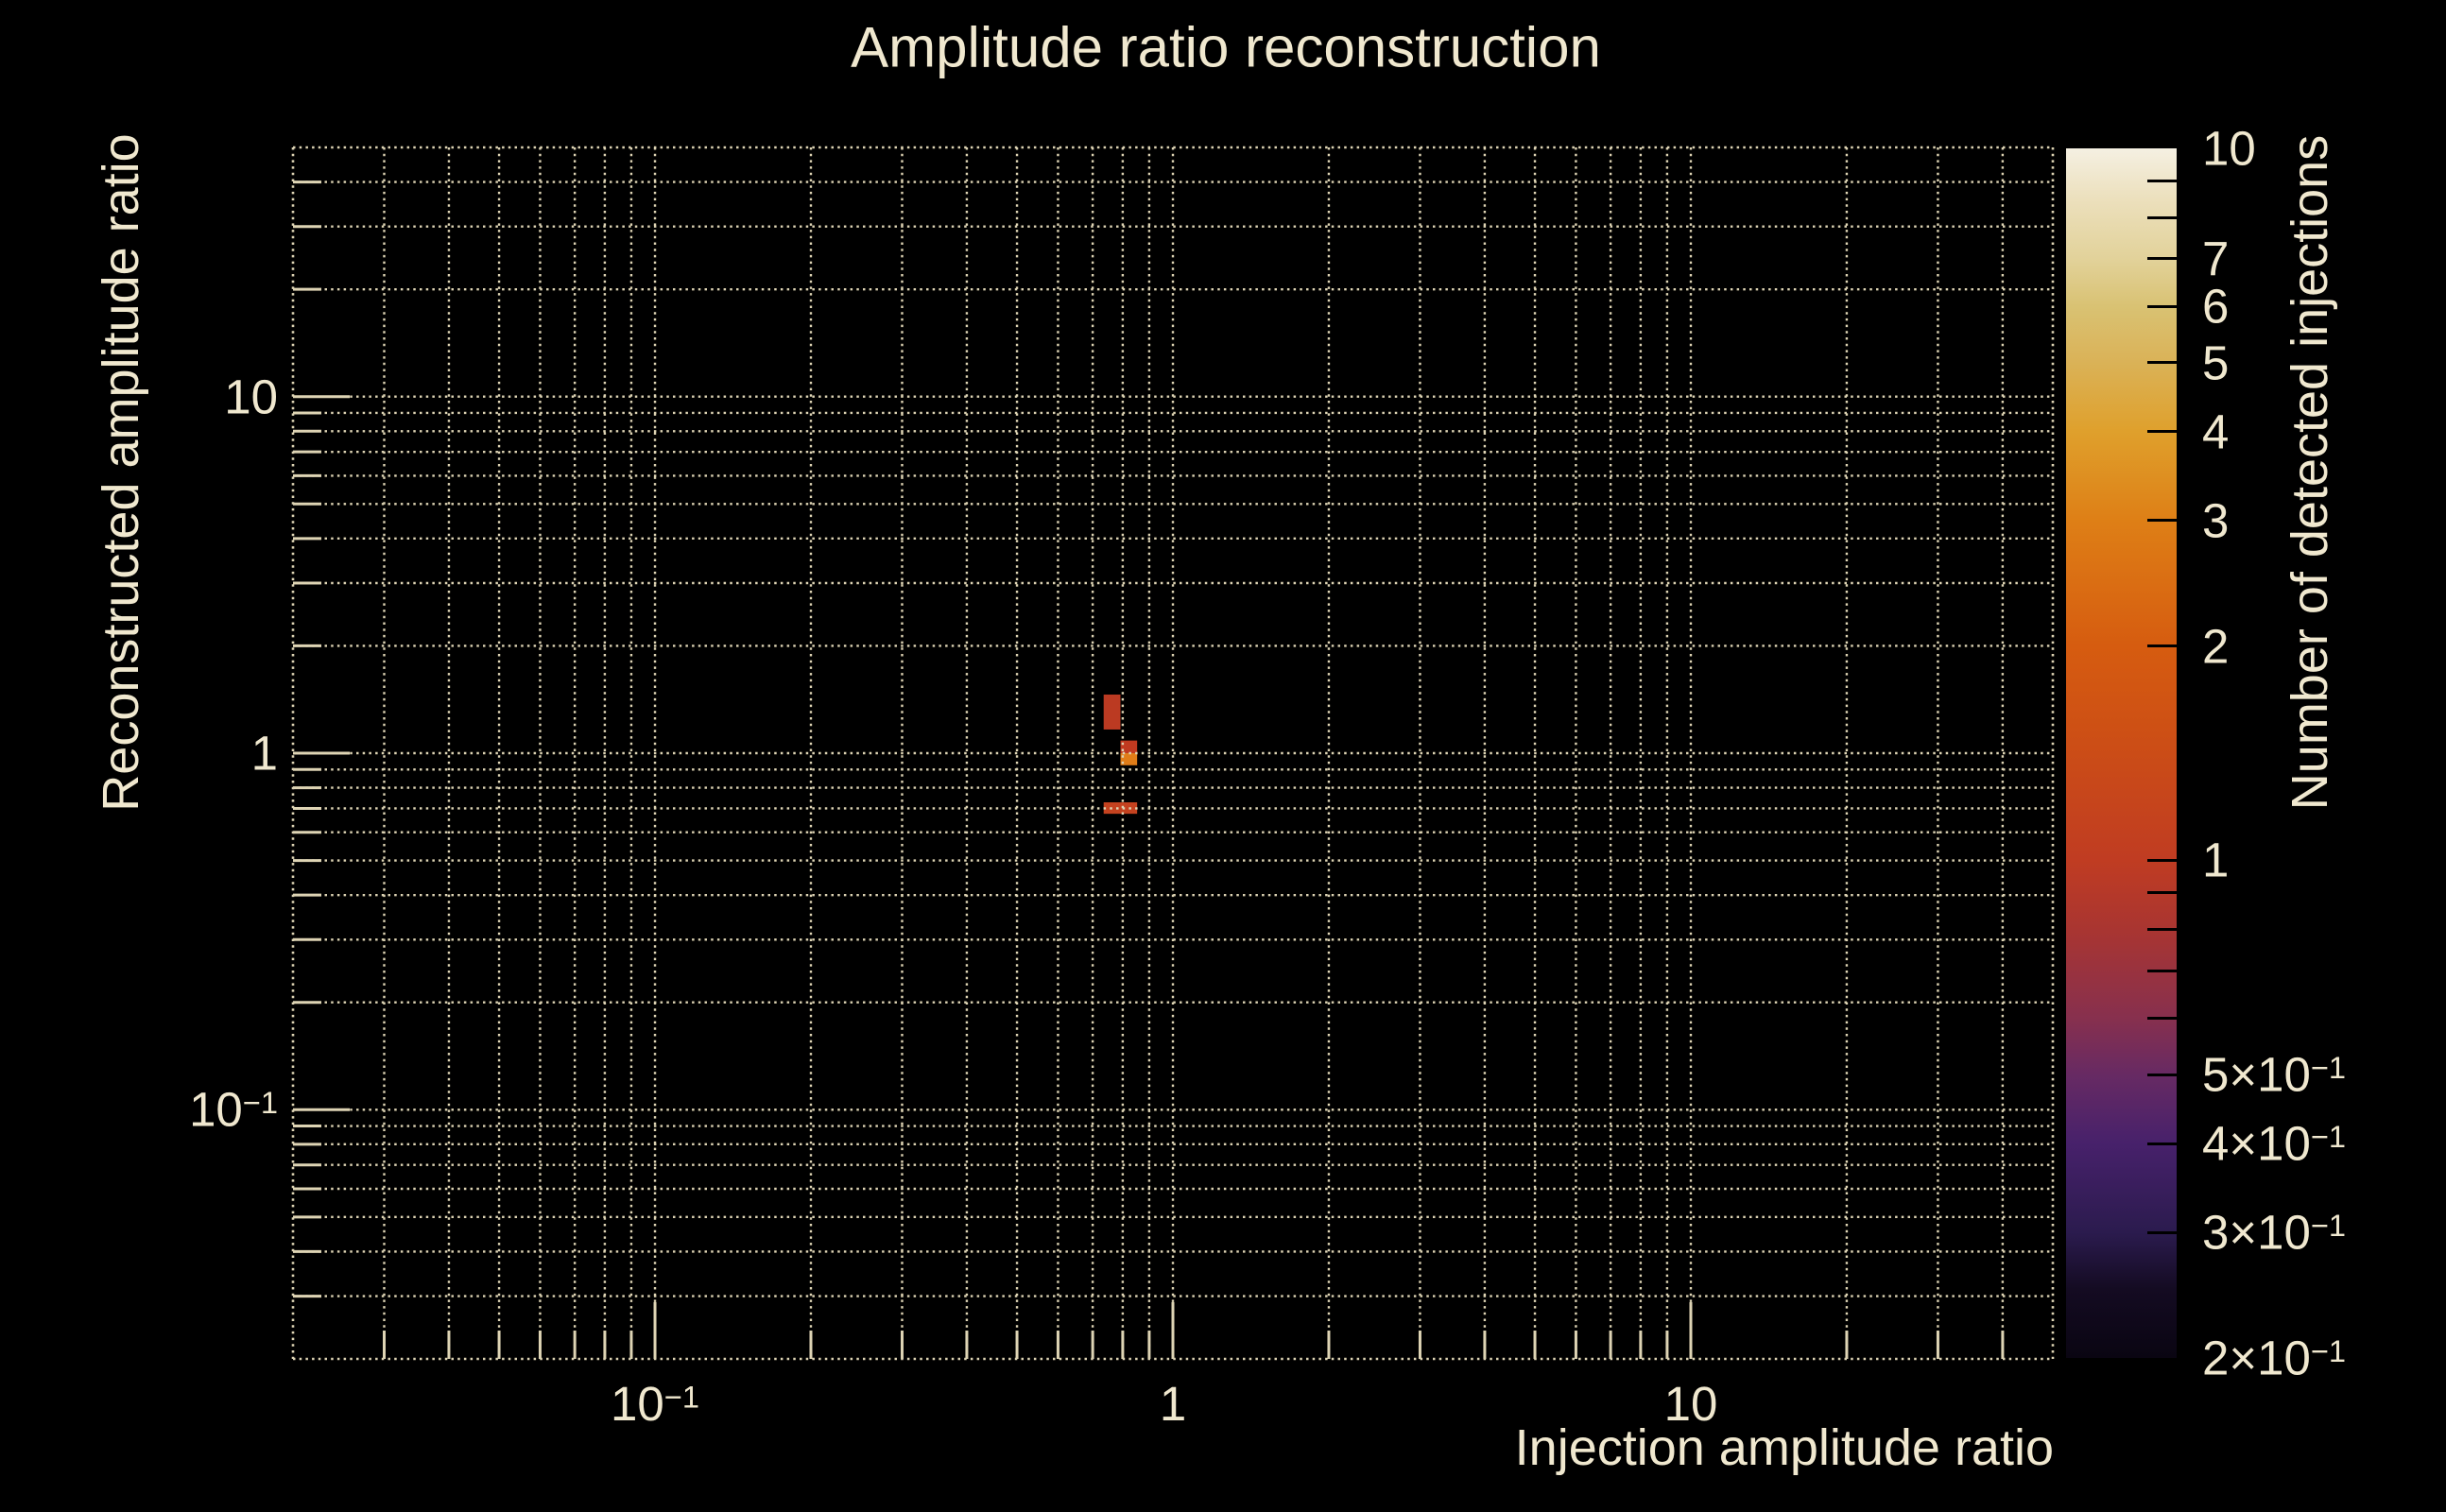 The image size is (2446, 1512). What do you see at coordinates (264, 753) in the screenshot?
I see `y-tick-label: 1` at bounding box center [264, 753].